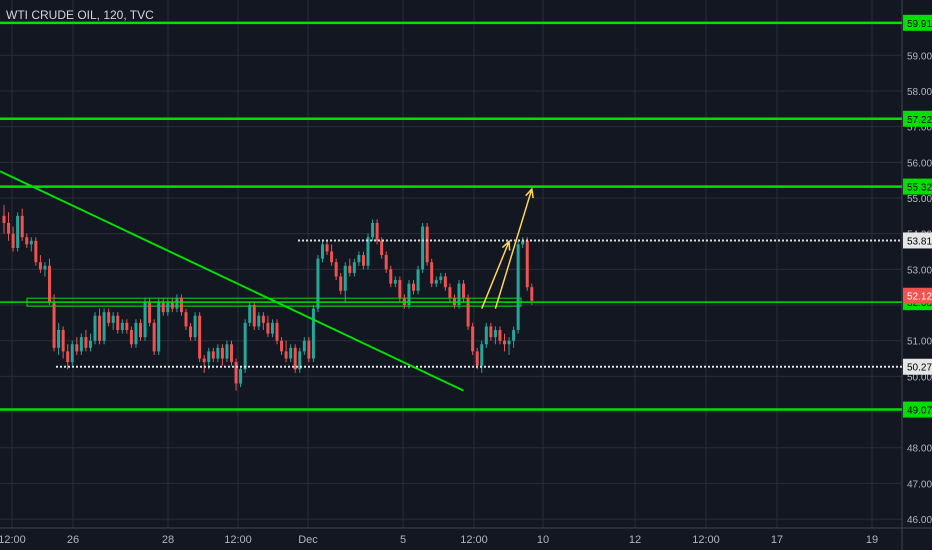  I want to click on projection-arrow, so click(495, 275).